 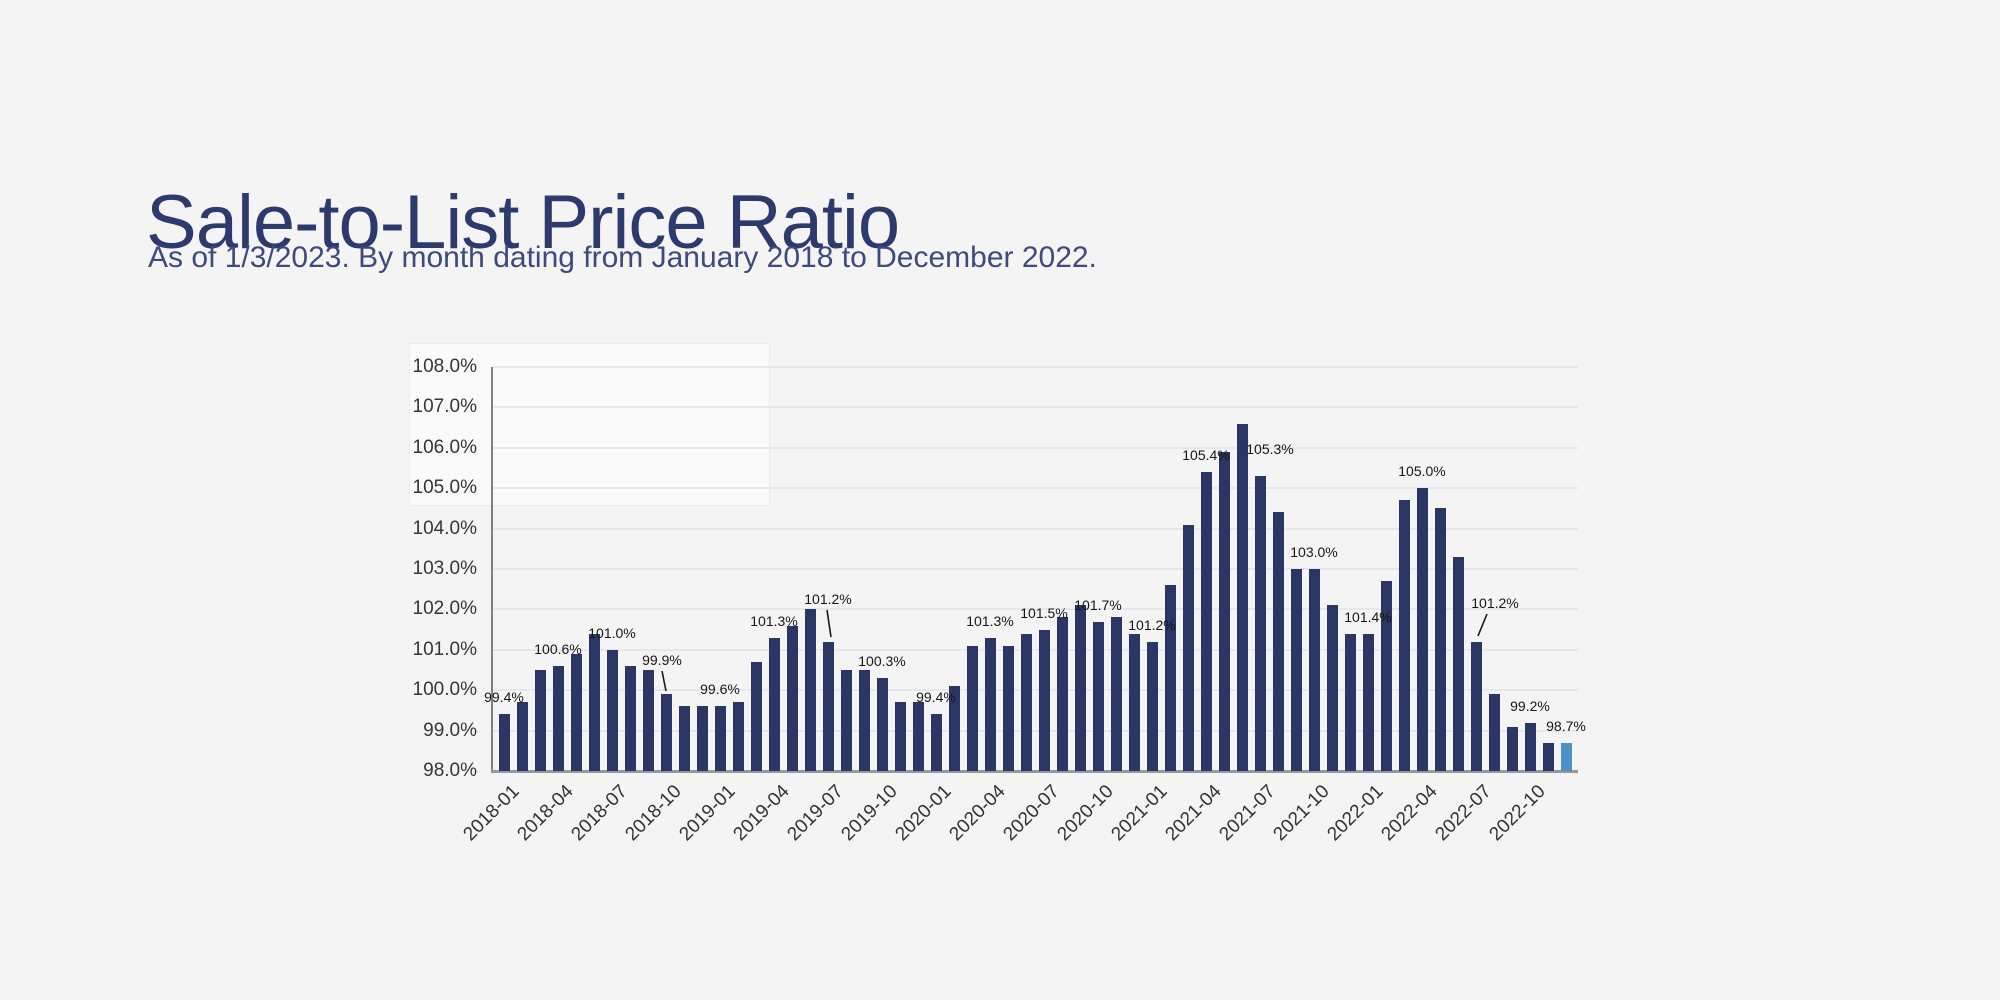 I want to click on bar-data-label: 100.3%, so click(x=882, y=661).